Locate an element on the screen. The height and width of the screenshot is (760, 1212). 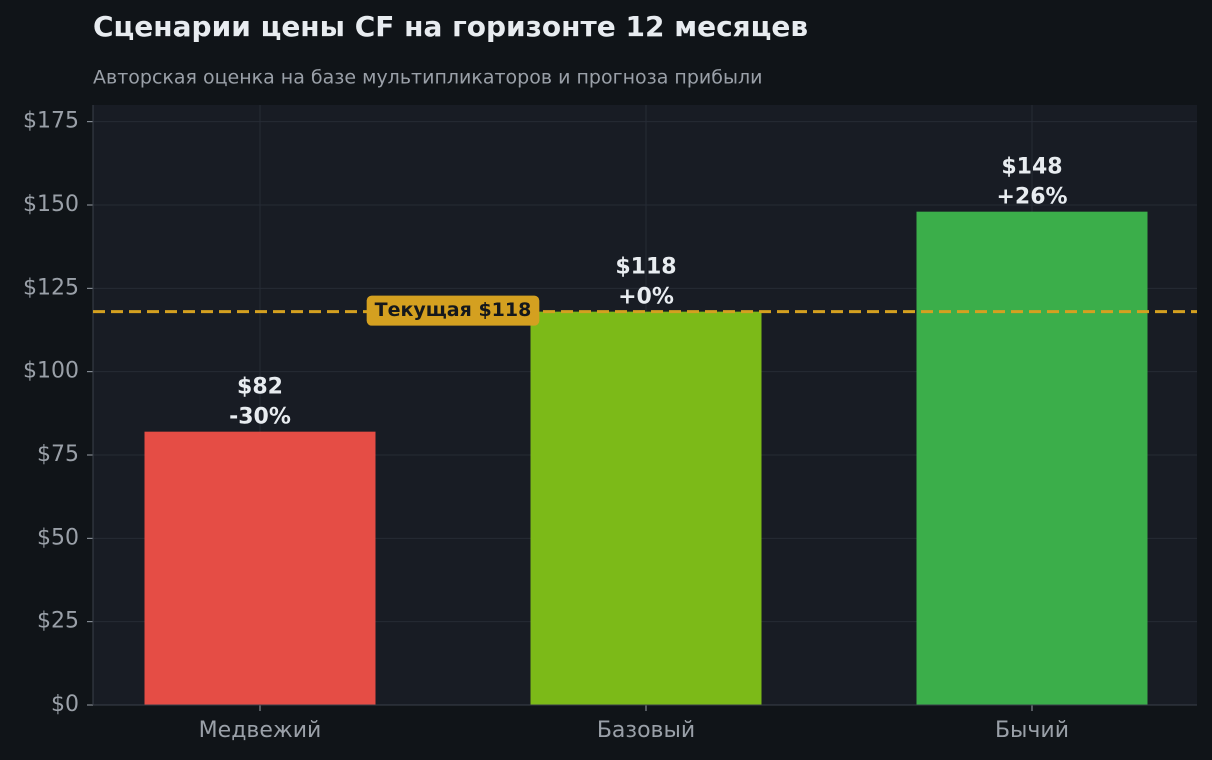
value-label: $148 is located at coordinates (1031, 167).